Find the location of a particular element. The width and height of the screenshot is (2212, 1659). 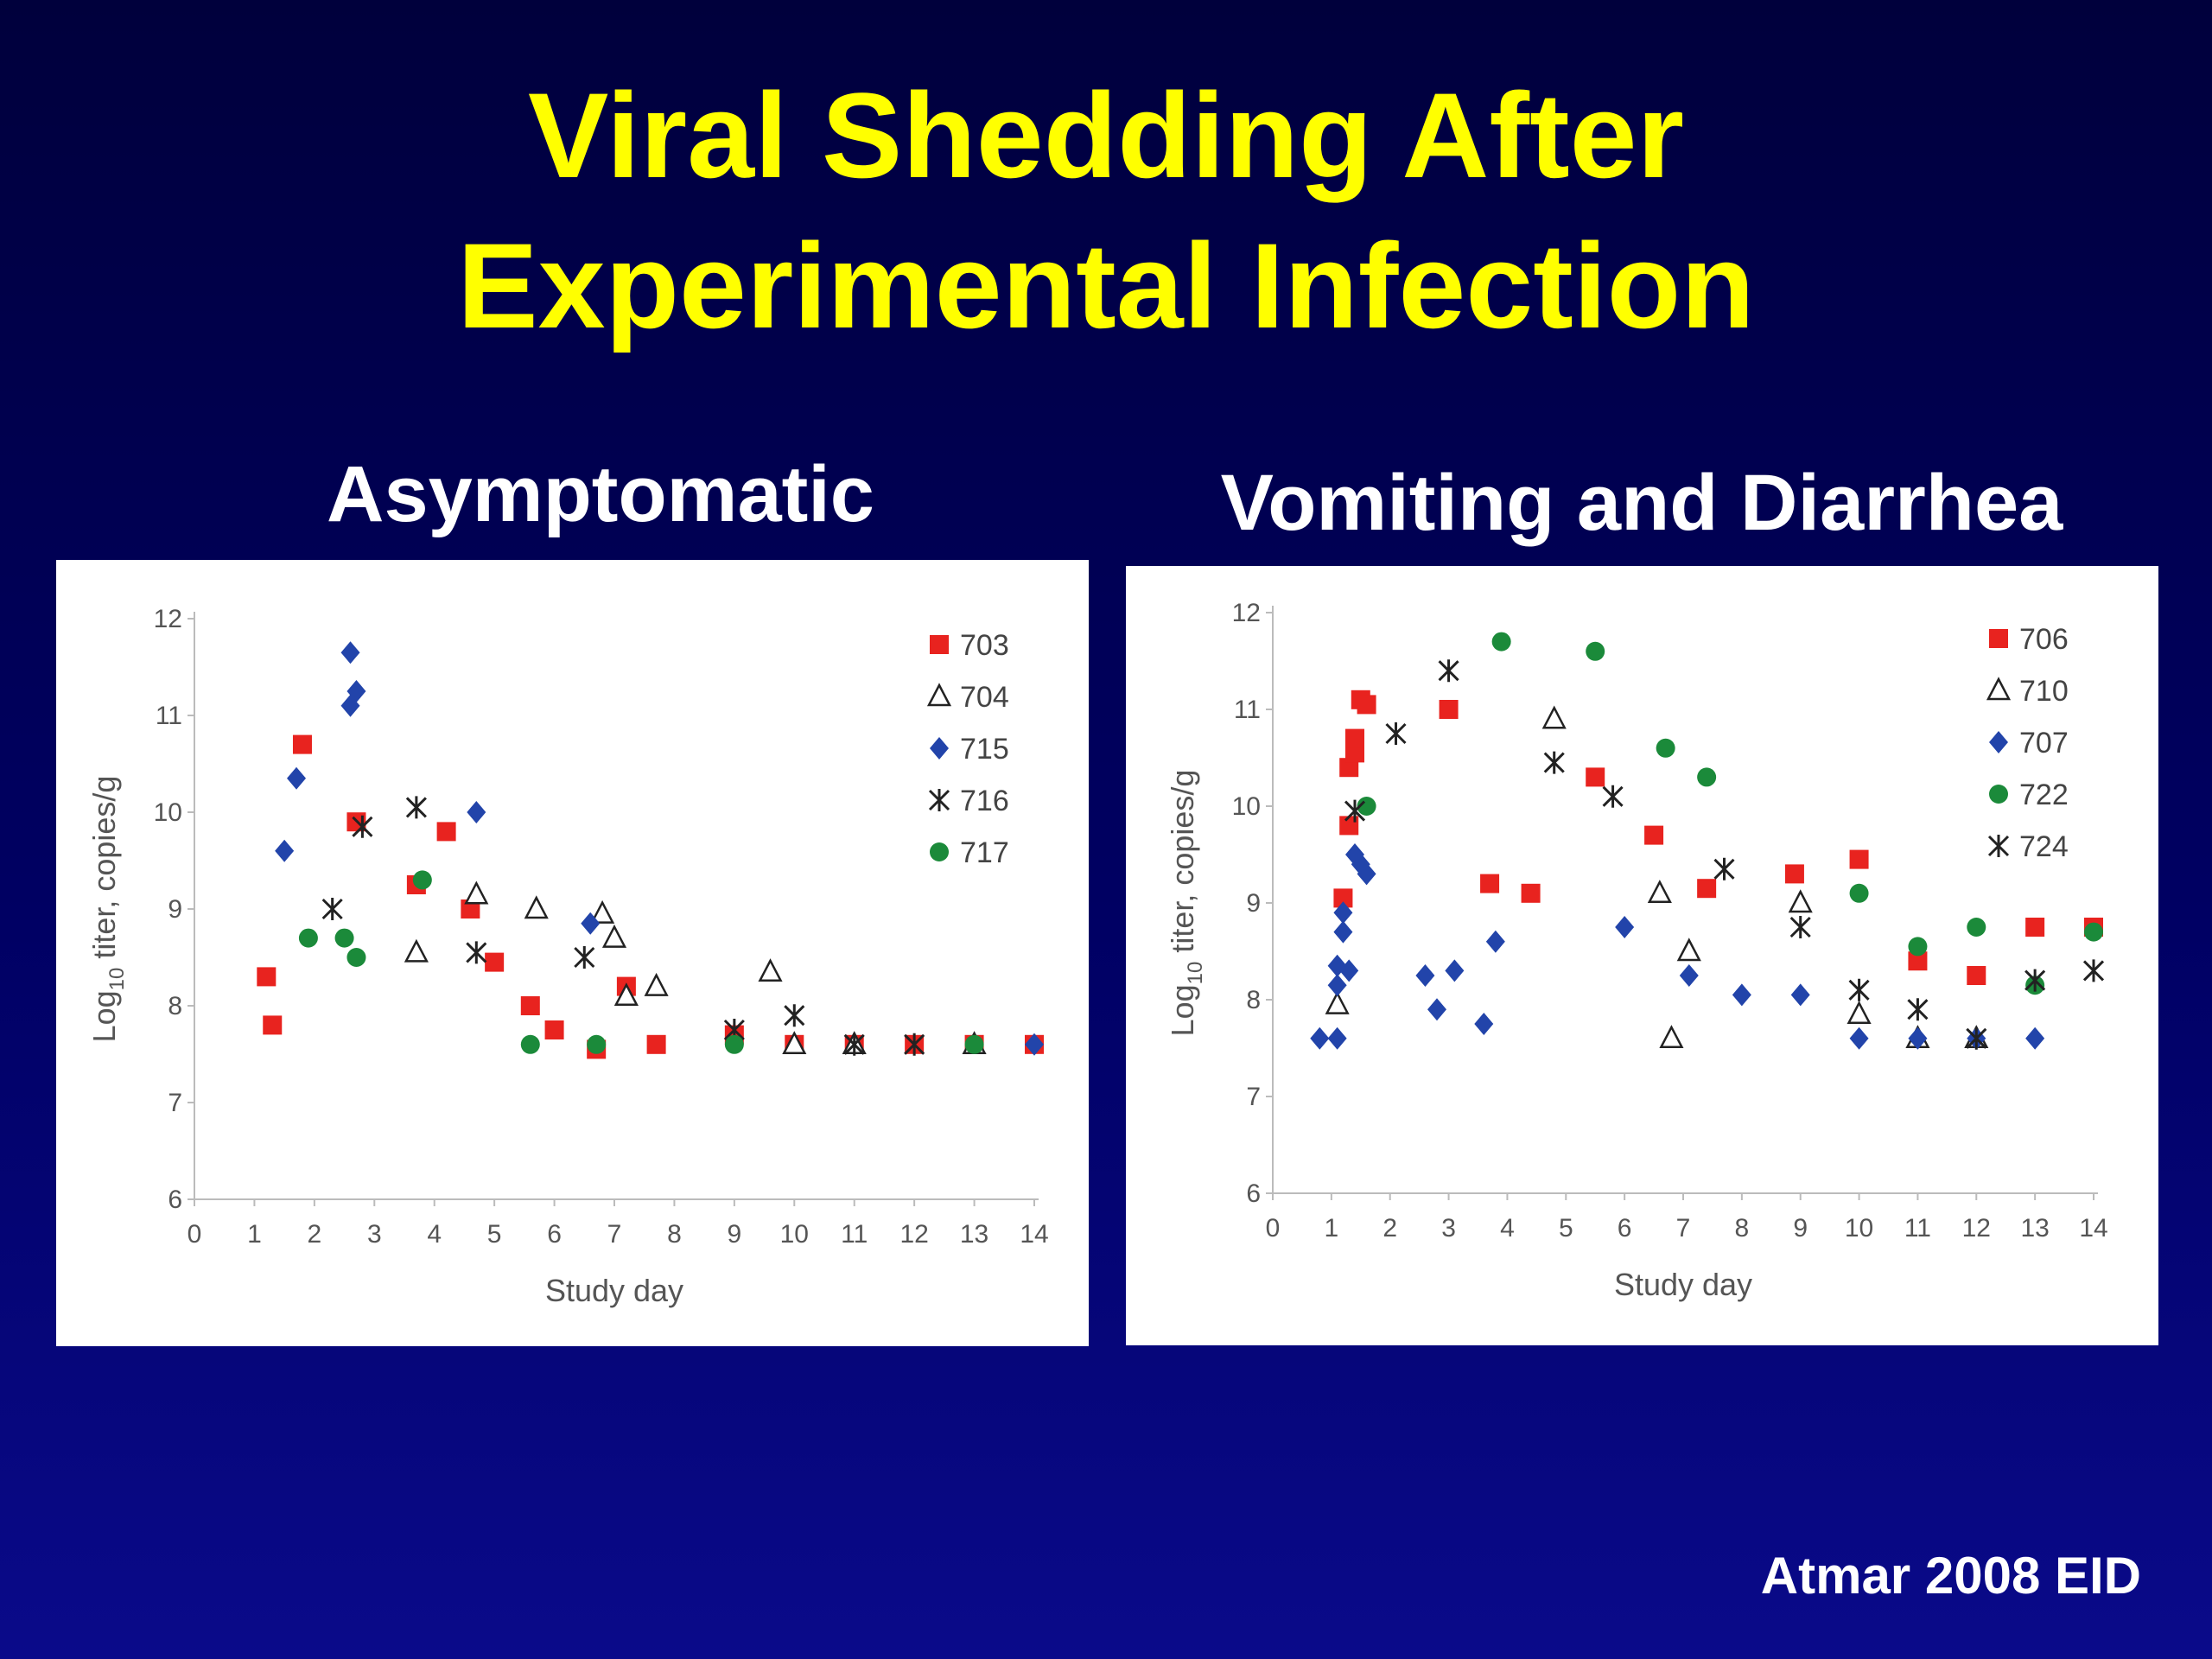

legend-label-715: 715 is located at coordinates (984, 749).